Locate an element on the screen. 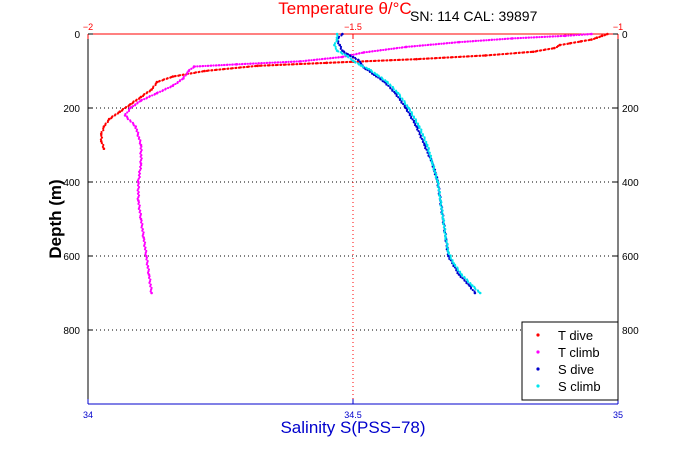 This screenshot has height=454, width=681. legend-label-0: T dive is located at coordinates (575, 335).